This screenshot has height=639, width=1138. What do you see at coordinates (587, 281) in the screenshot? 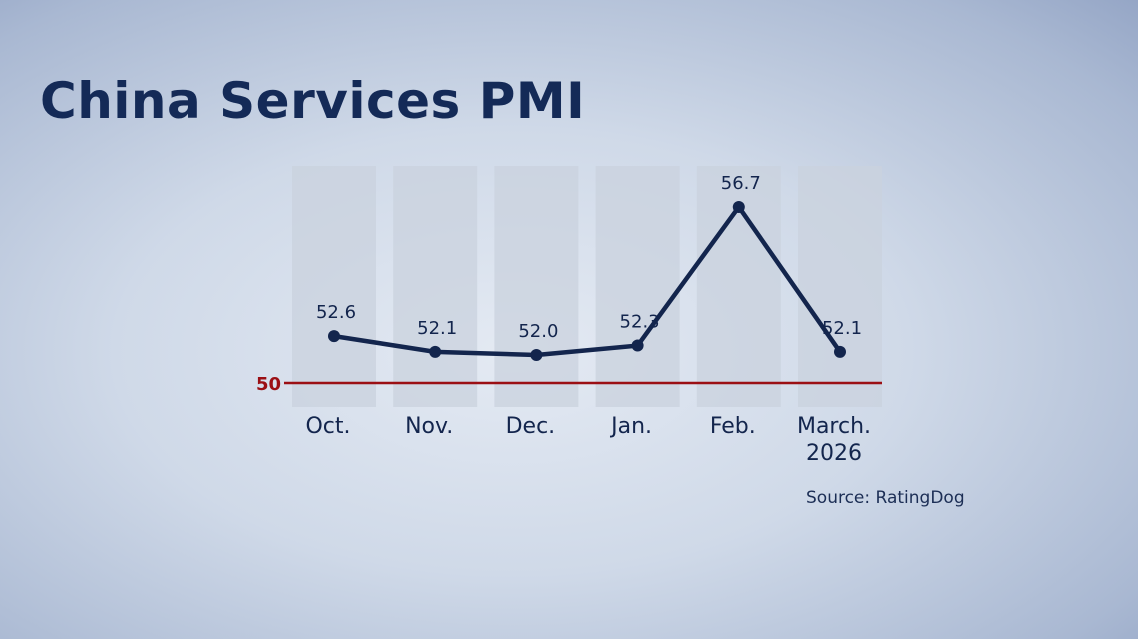
I see `series-line` at bounding box center [587, 281].